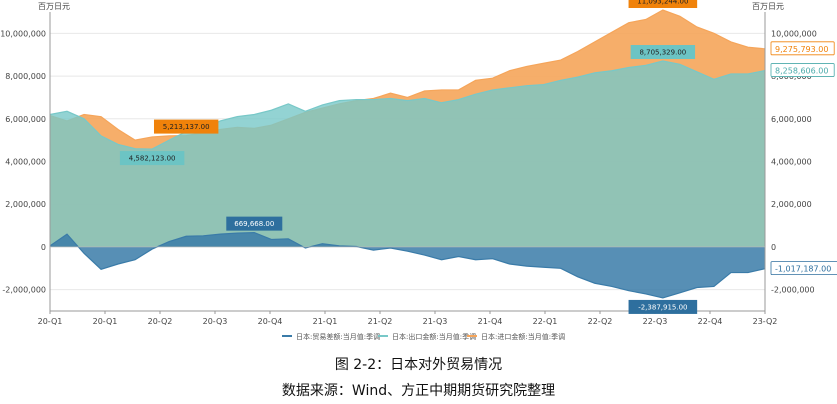  I want to click on x-tick-label: 20-Q2, so click(160, 321).